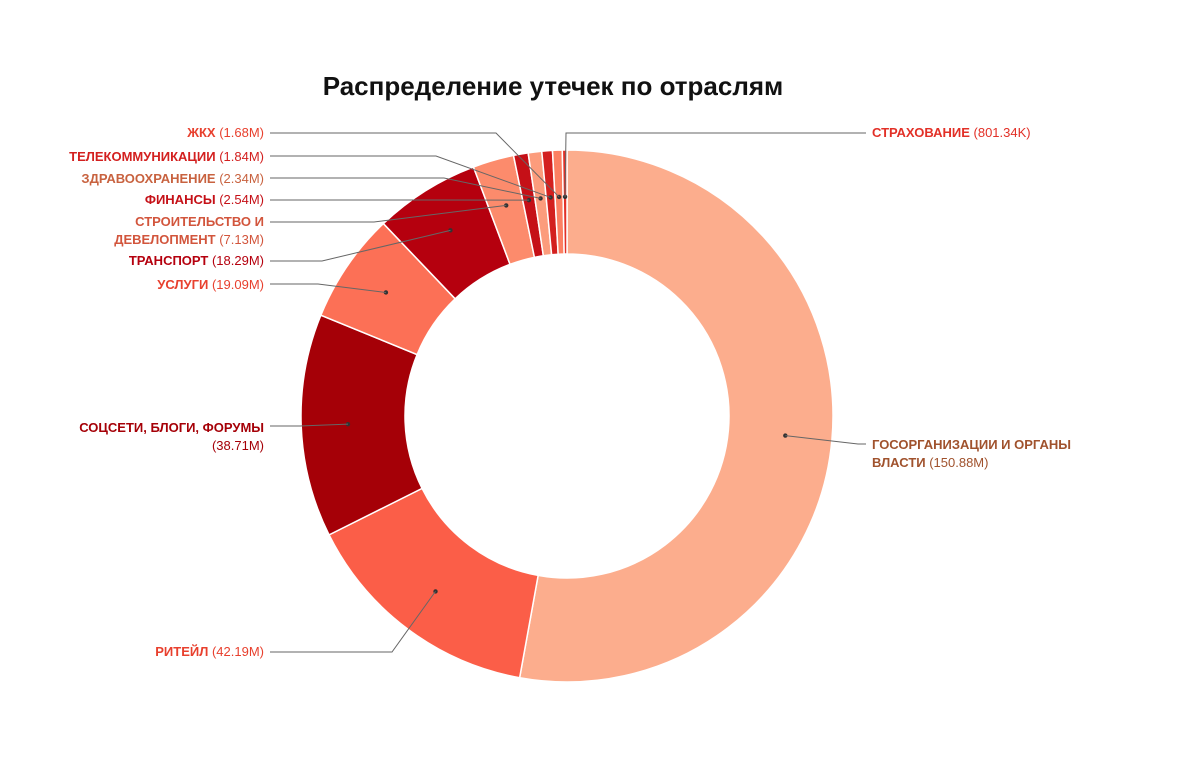  What do you see at coordinates (199, 221) in the screenshot?
I see `slice-label-6-line-1: СТРОИТЕЛЬСТВО И` at bounding box center [199, 221].